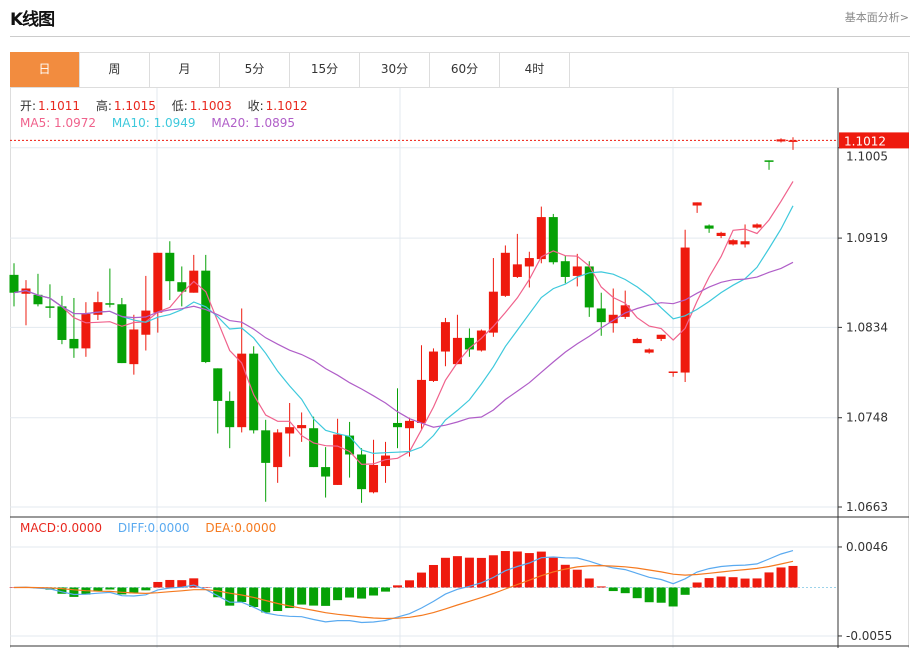  Describe the element at coordinates (867, 418) in the screenshot. I see `y-tick-label: 1.0748` at that location.